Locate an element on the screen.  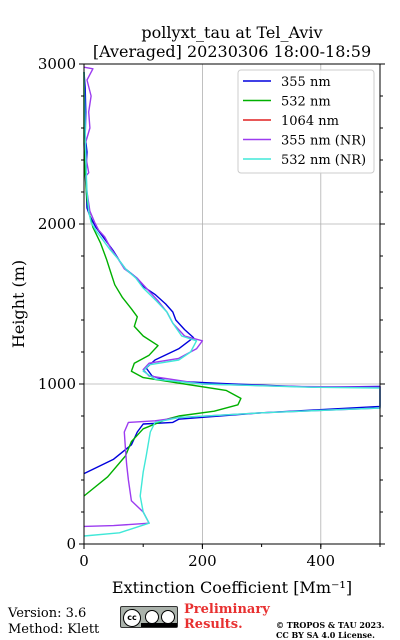
legend-label: 355 nm is located at coordinates (306, 82).